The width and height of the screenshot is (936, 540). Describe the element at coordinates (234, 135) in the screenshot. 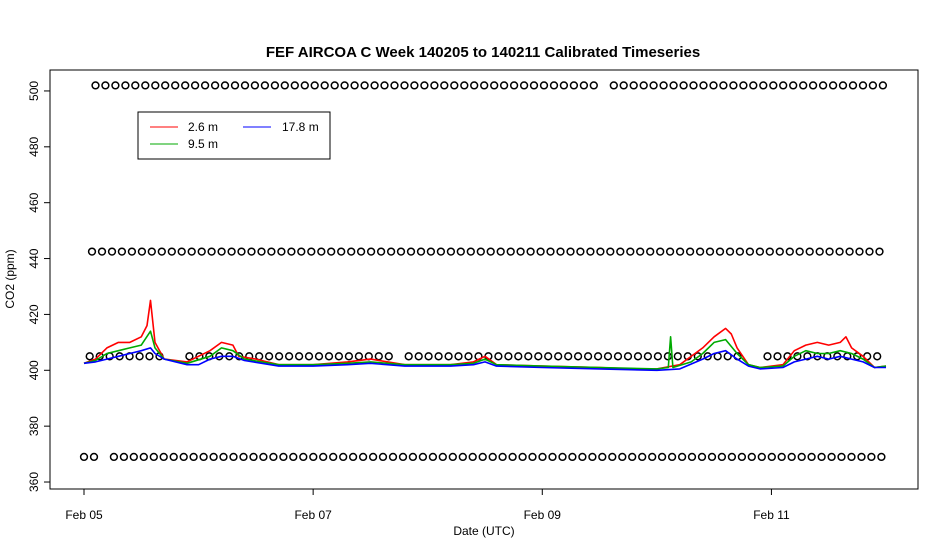

I see `legend: 2.6 m 9.5 m 17.8 m` at that location.